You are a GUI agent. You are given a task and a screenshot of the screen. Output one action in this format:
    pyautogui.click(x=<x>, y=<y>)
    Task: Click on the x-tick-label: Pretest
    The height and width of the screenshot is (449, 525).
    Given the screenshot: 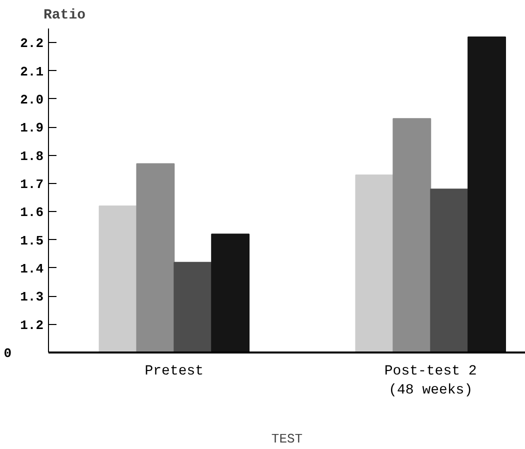 What is the action you would take?
    pyautogui.click(x=174, y=372)
    